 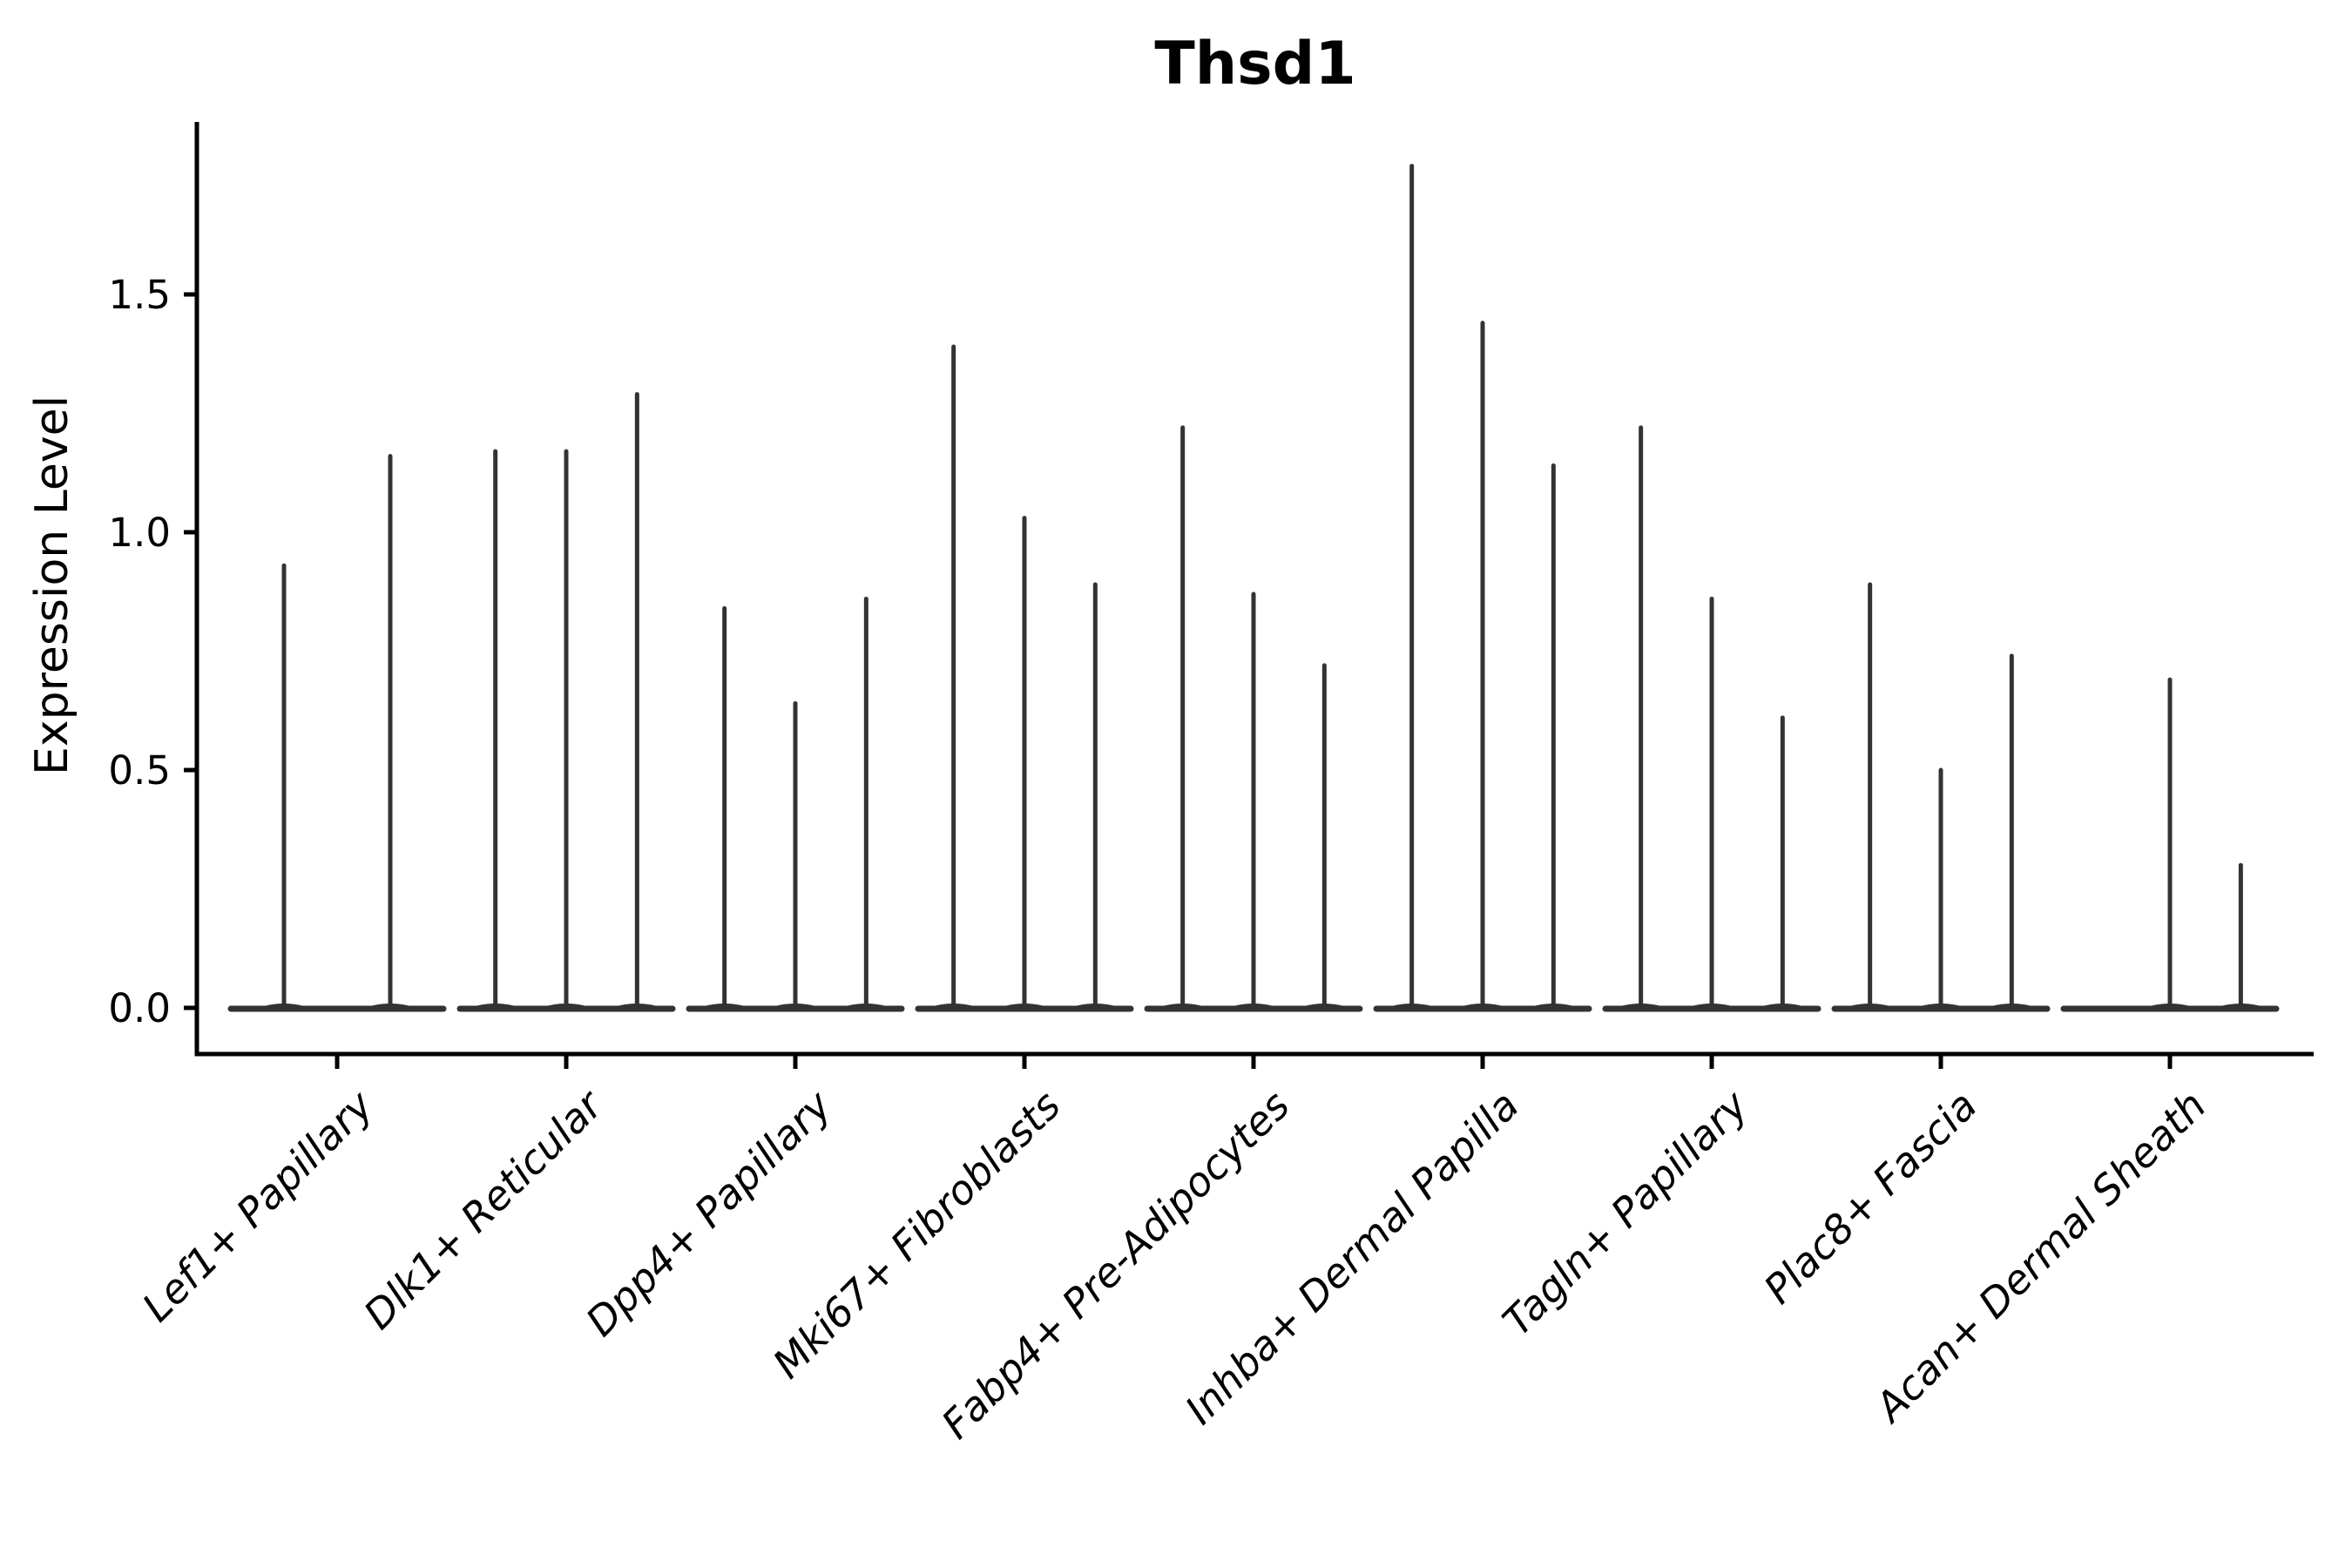 I want to click on x-tick-label: Dpp4+ Papillary, so click(x=709, y=1213).